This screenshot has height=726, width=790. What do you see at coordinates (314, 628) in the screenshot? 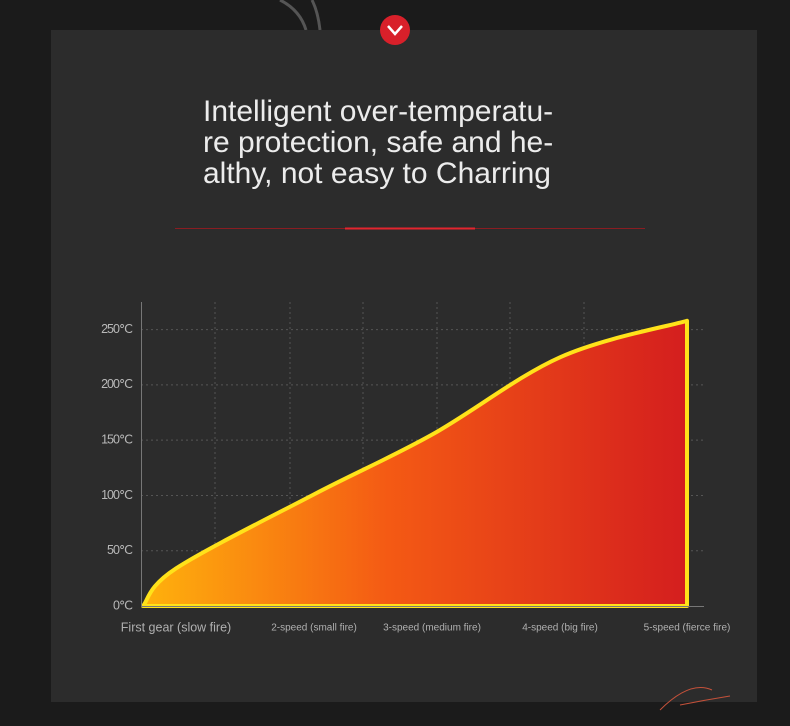
I see `x-tick-label: 2-speed (small fire)` at bounding box center [314, 628].